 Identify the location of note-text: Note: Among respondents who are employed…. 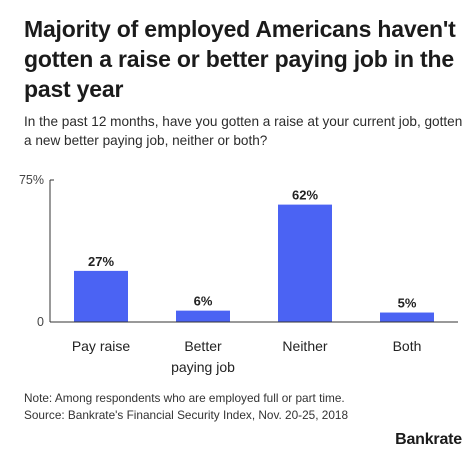
(184, 398).